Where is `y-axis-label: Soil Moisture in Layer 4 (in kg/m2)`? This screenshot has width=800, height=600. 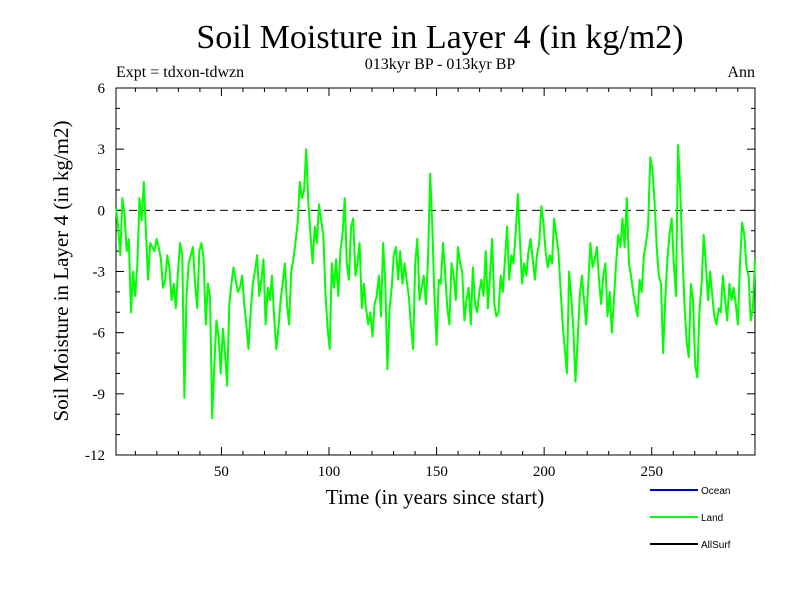 y-axis-label: Soil Moisture in Layer 4 (in kg/m2) is located at coordinates (61, 271).